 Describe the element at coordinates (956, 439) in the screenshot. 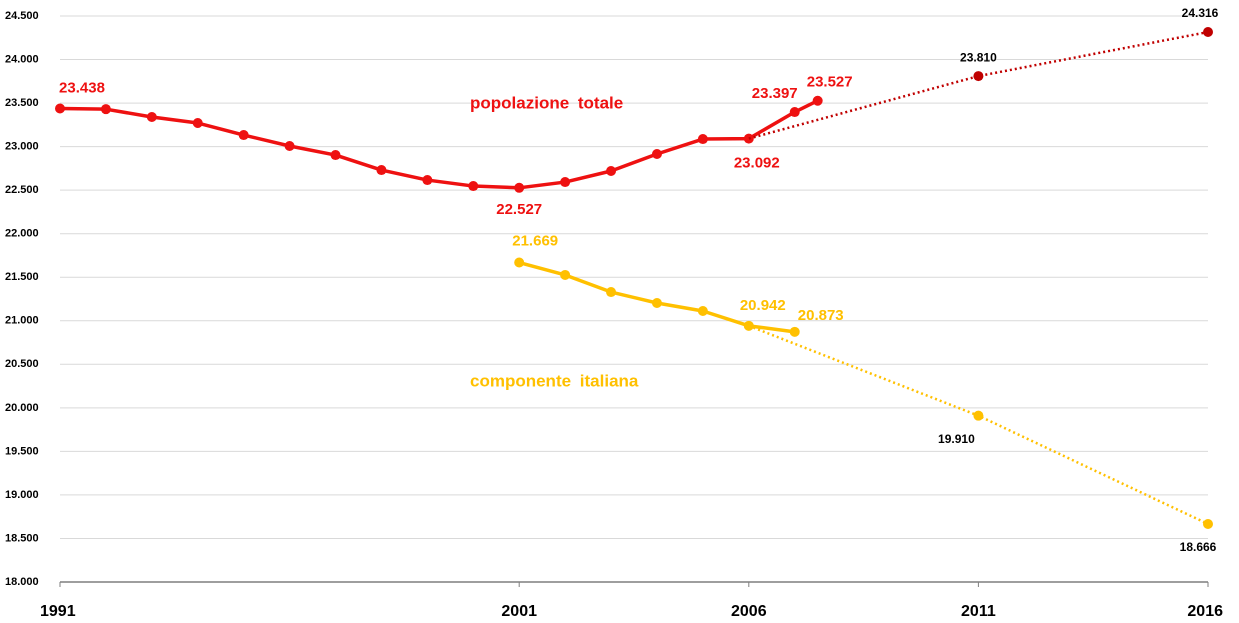

I see `data-label: 19.910` at that location.